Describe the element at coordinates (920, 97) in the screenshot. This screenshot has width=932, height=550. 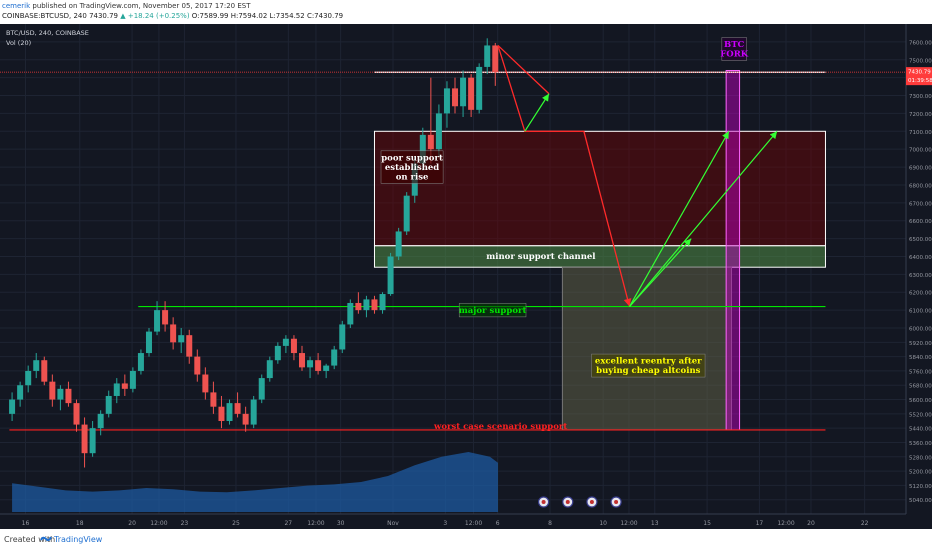
I see `y-tick-label: 7300.00` at that location.